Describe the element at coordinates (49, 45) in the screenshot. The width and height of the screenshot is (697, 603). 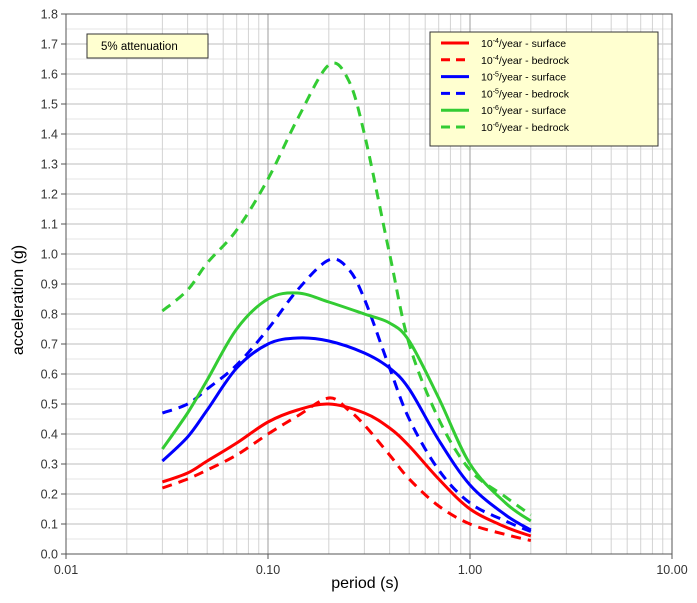
I see `y-tick-label: 1.7` at that location.